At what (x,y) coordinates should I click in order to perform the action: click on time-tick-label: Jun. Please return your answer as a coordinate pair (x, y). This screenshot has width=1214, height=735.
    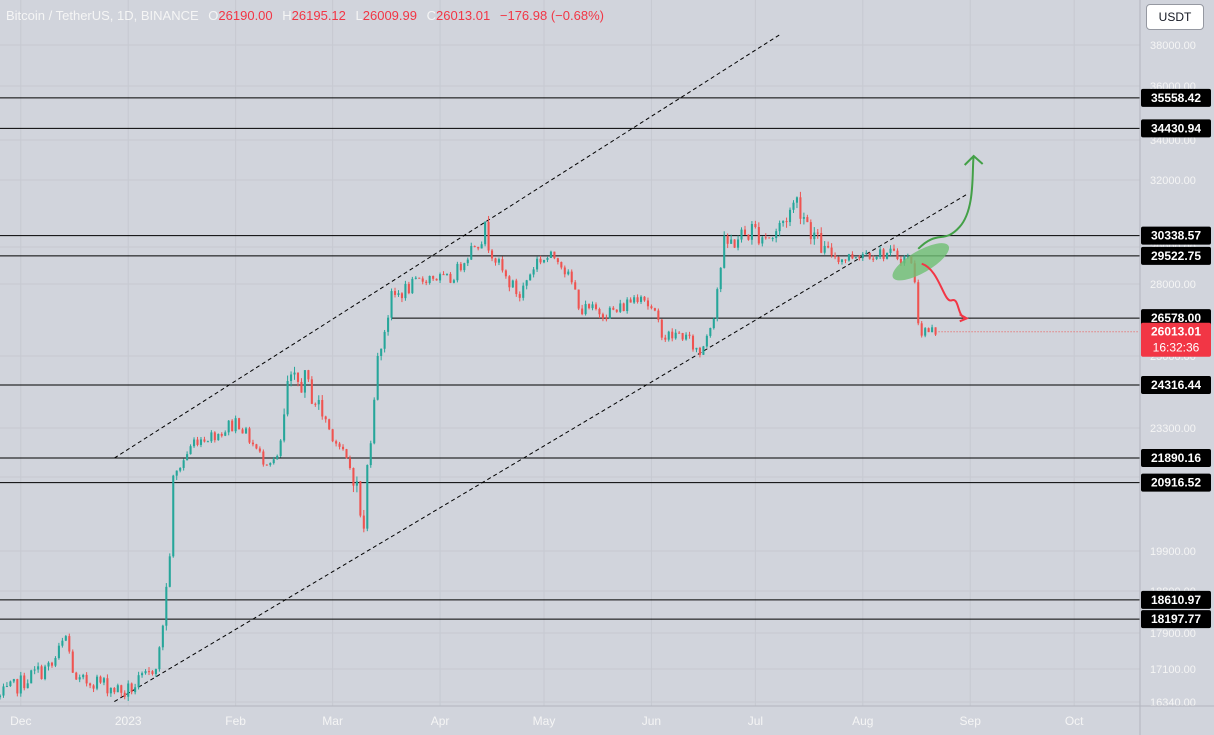
    Looking at the image, I should click on (651, 721).